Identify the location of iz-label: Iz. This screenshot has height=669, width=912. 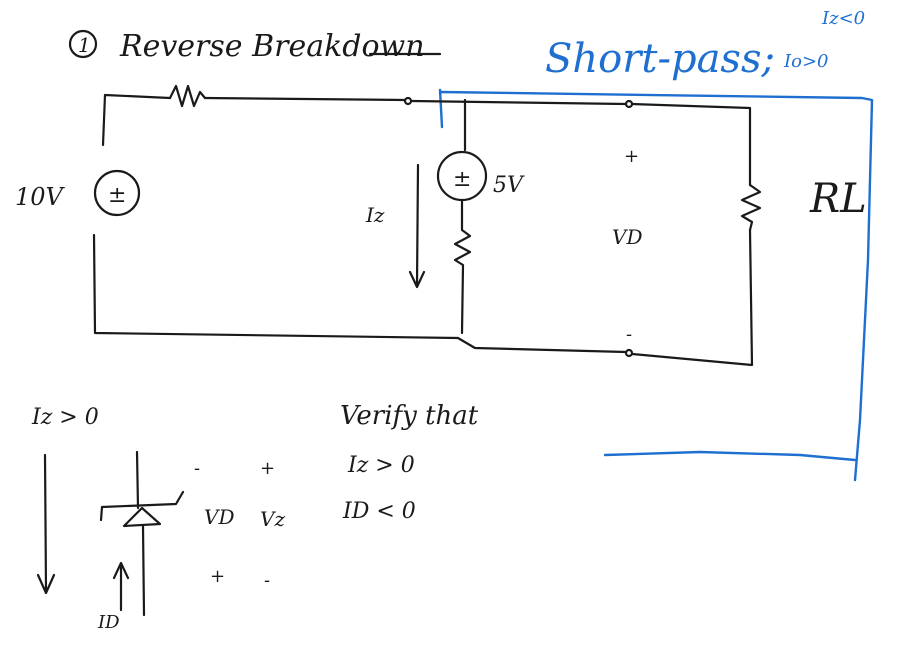
(375, 215).